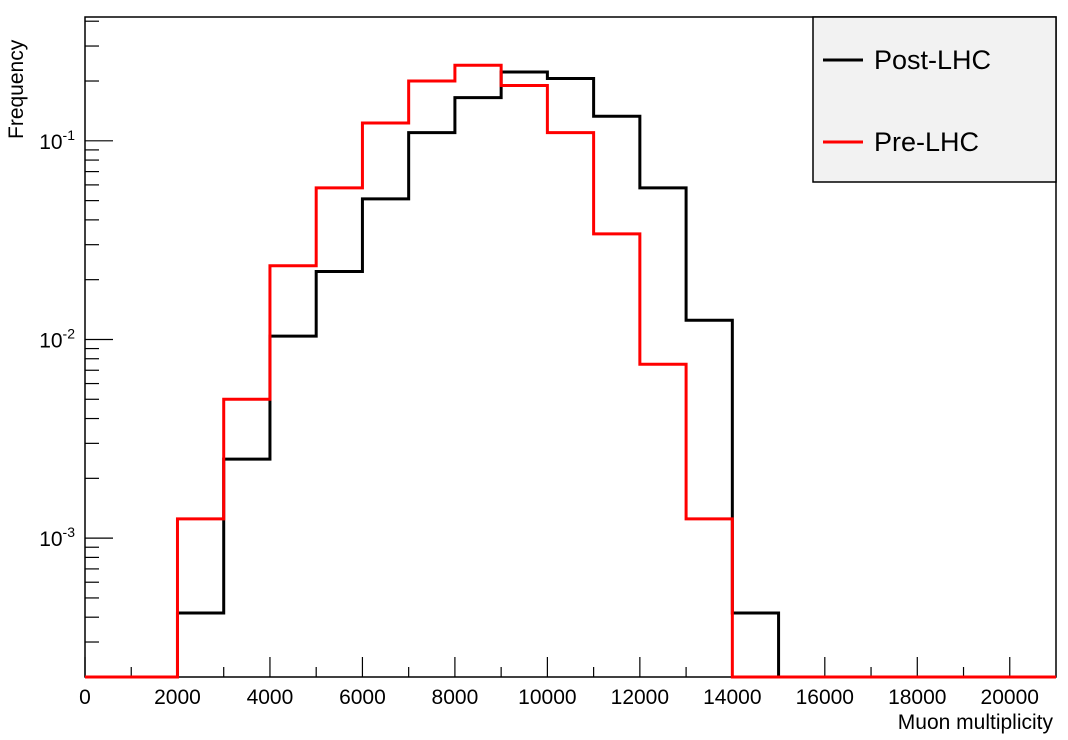 Image resolution: width=1068 pixels, height=740 pixels. Describe the element at coordinates (16, 89) in the screenshot. I see `y-axis-label: Frequency` at that location.